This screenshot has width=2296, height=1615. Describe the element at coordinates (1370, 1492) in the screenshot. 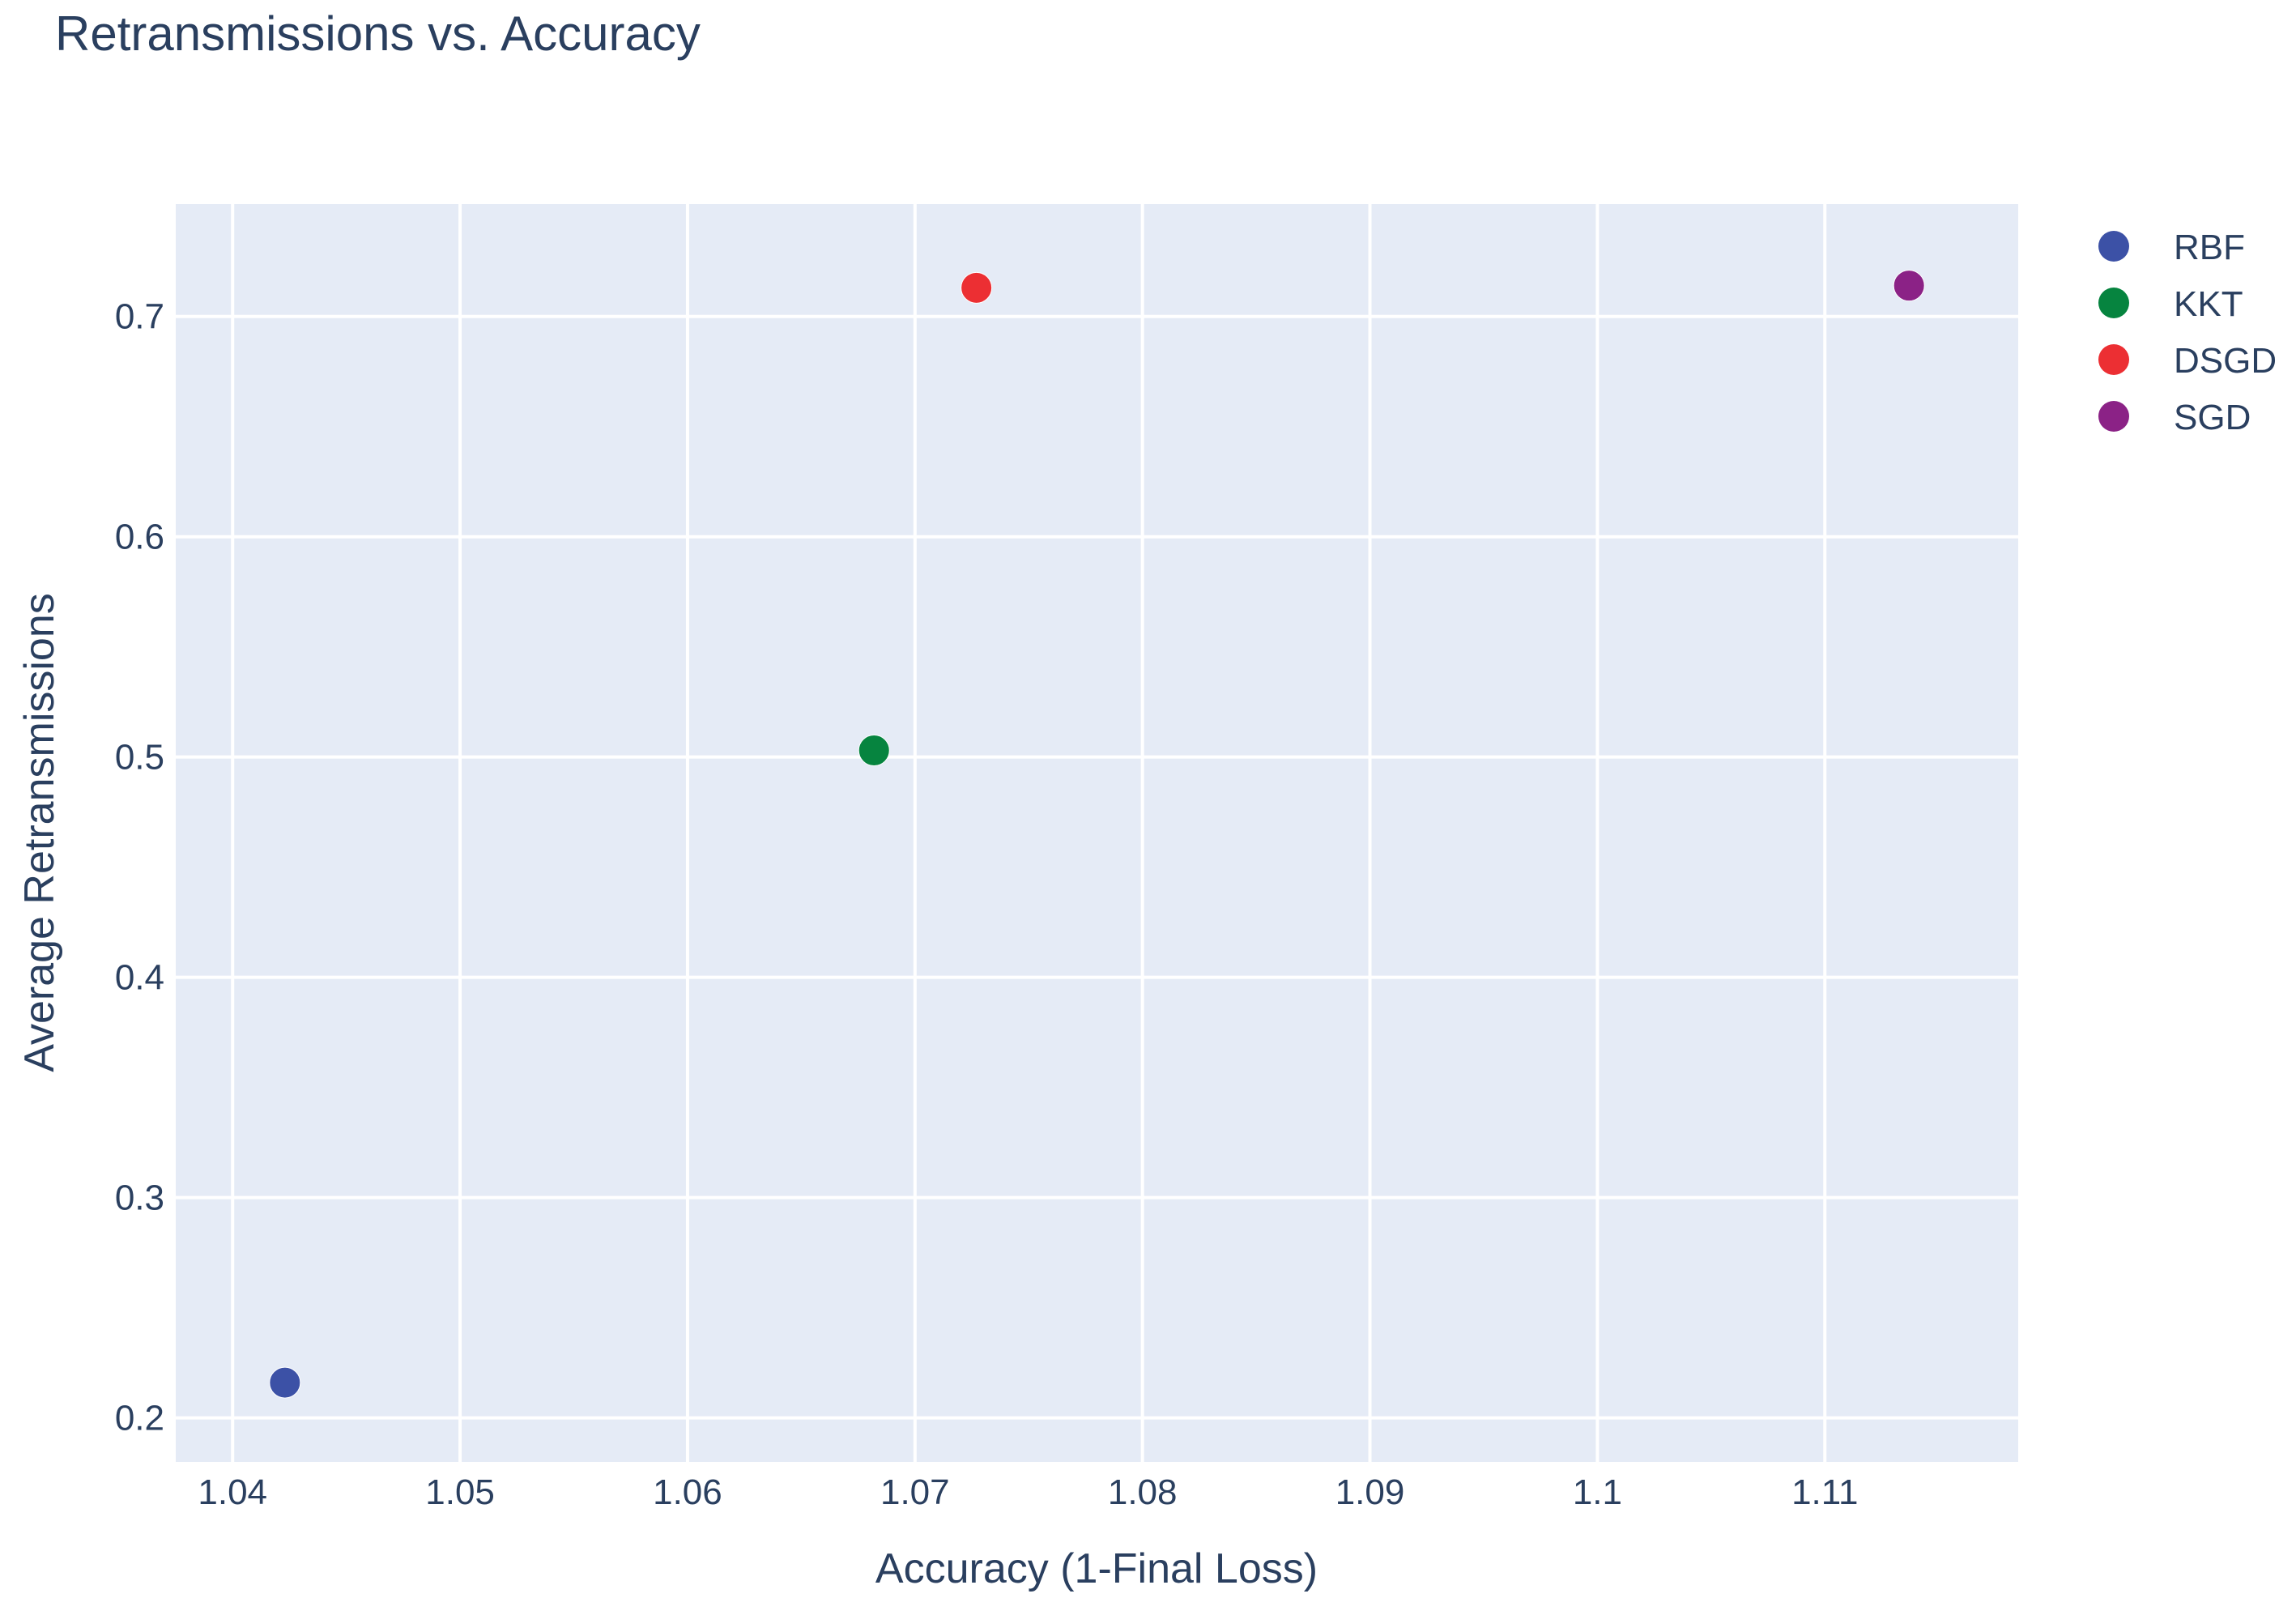

I see `x-tick-label: 1.09` at that location.